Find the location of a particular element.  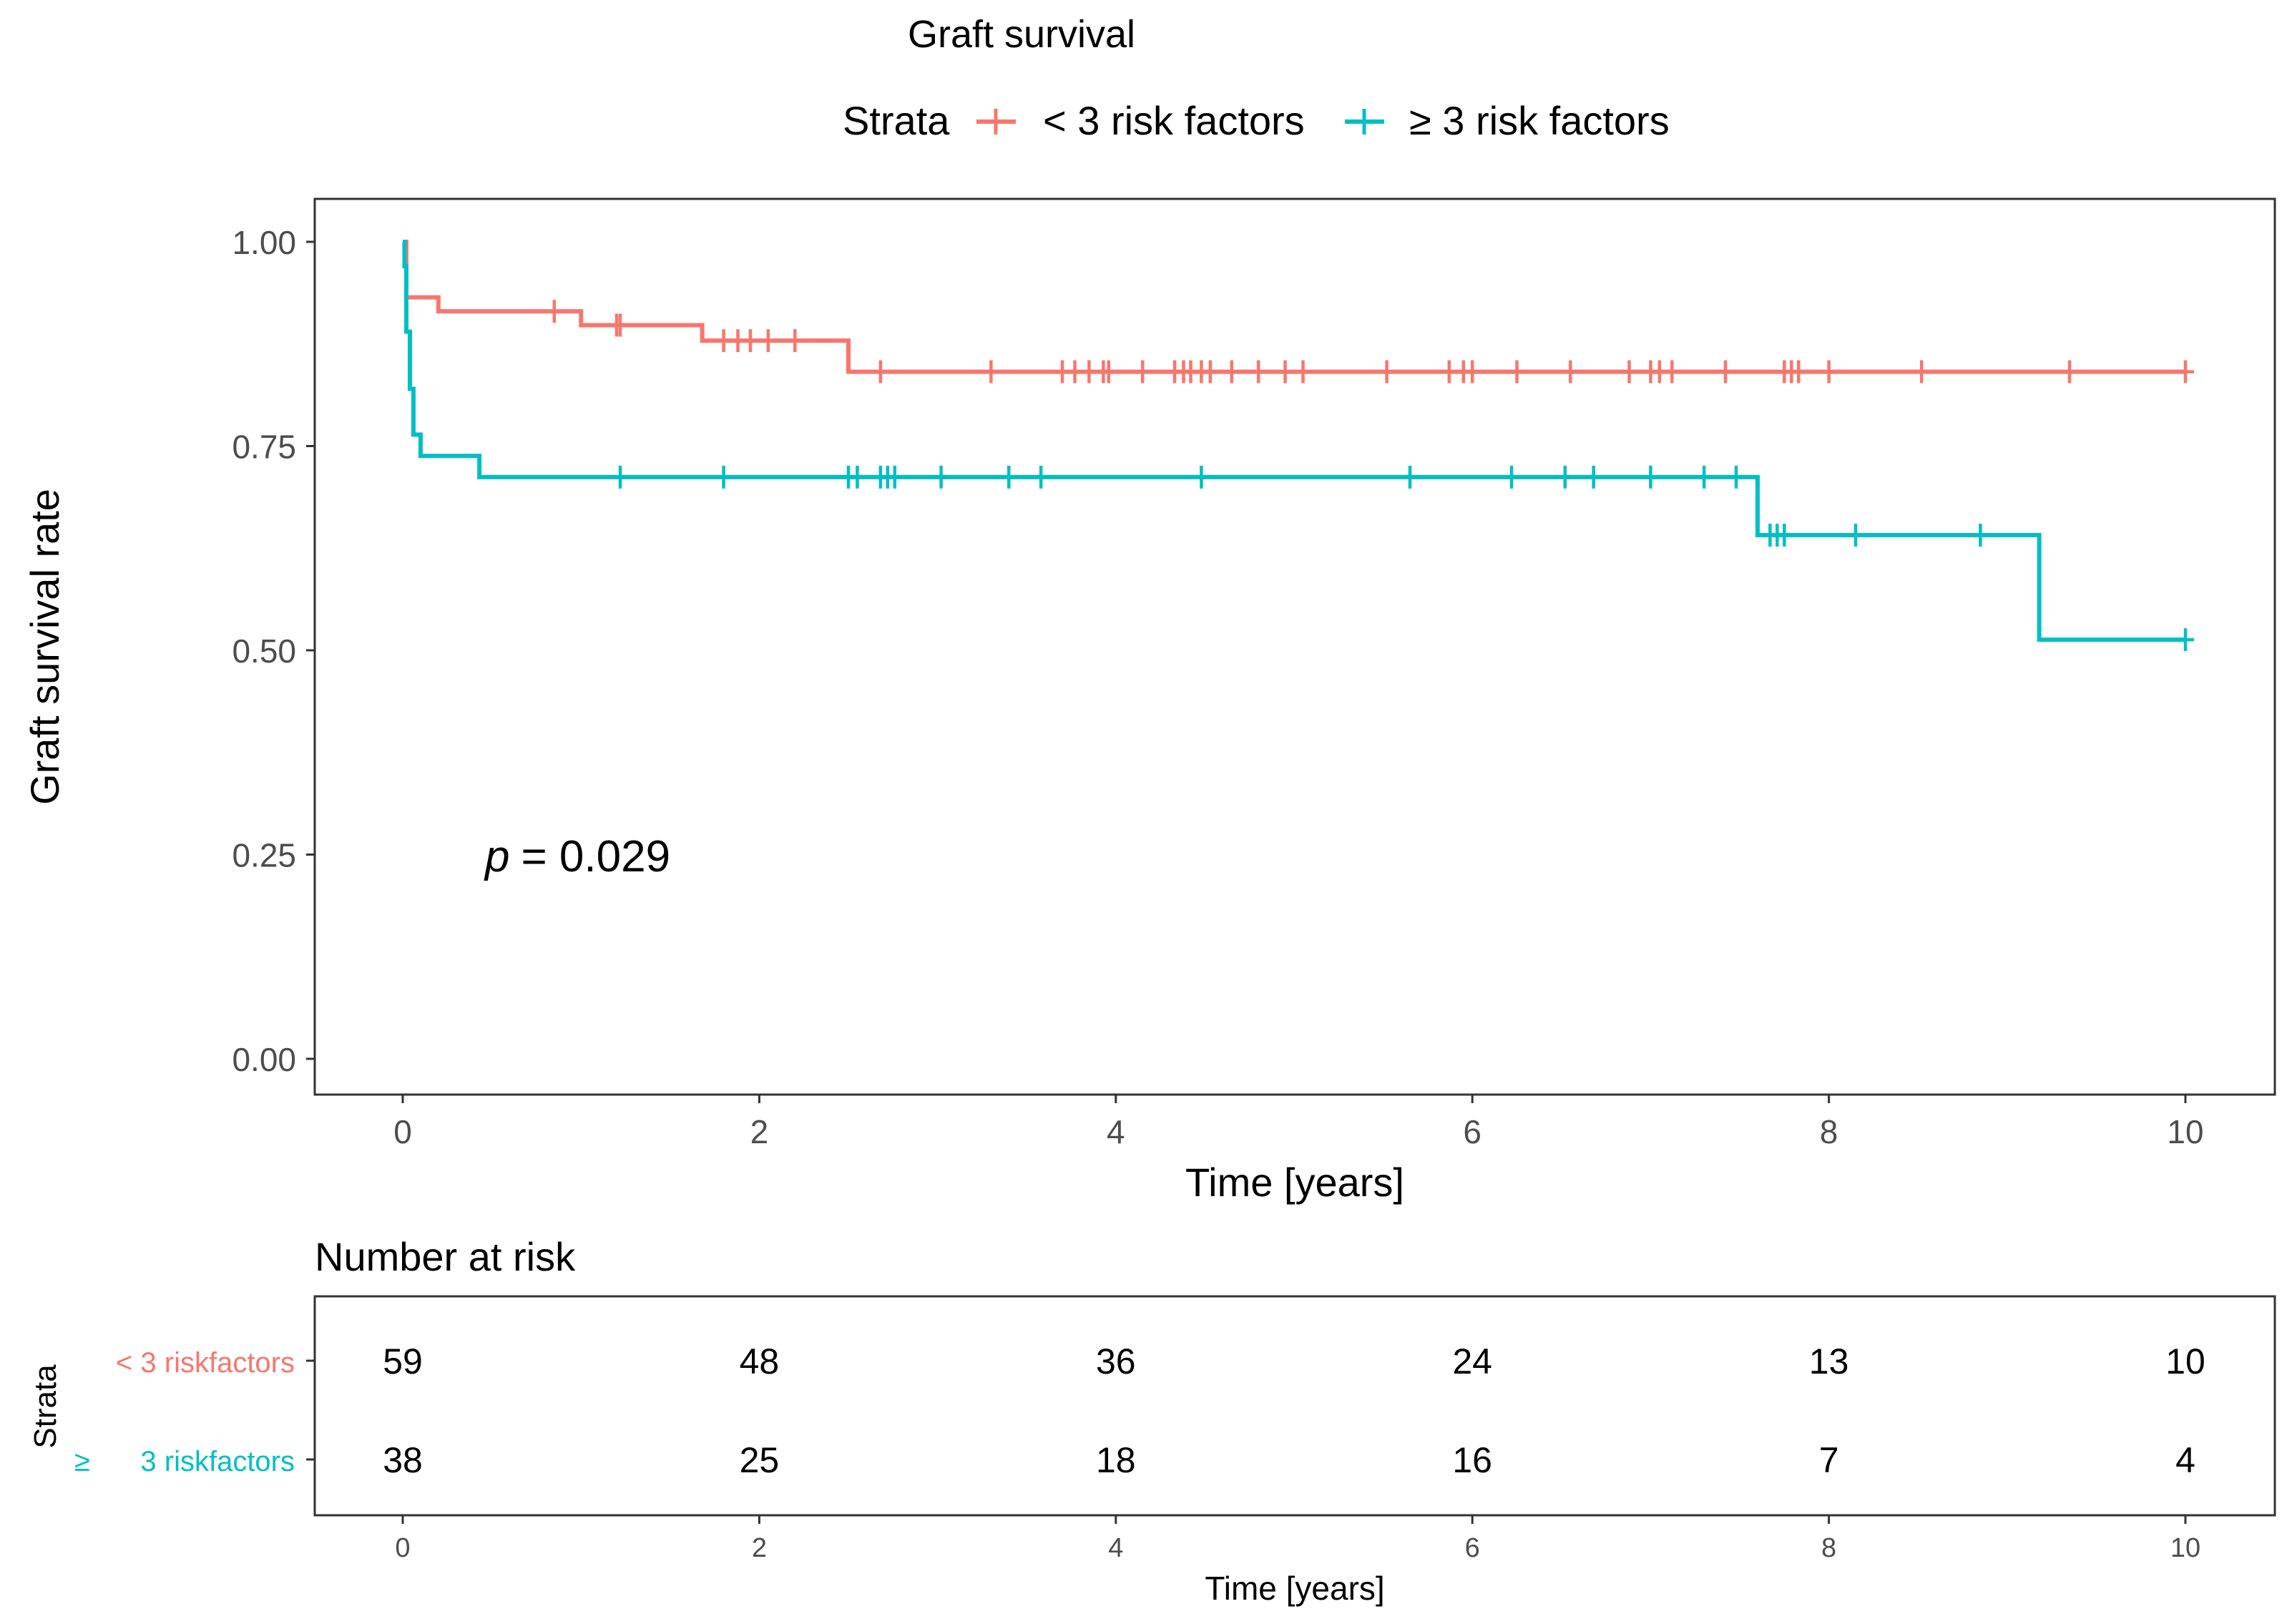

p-value: = 0.029 is located at coordinates (595, 856).